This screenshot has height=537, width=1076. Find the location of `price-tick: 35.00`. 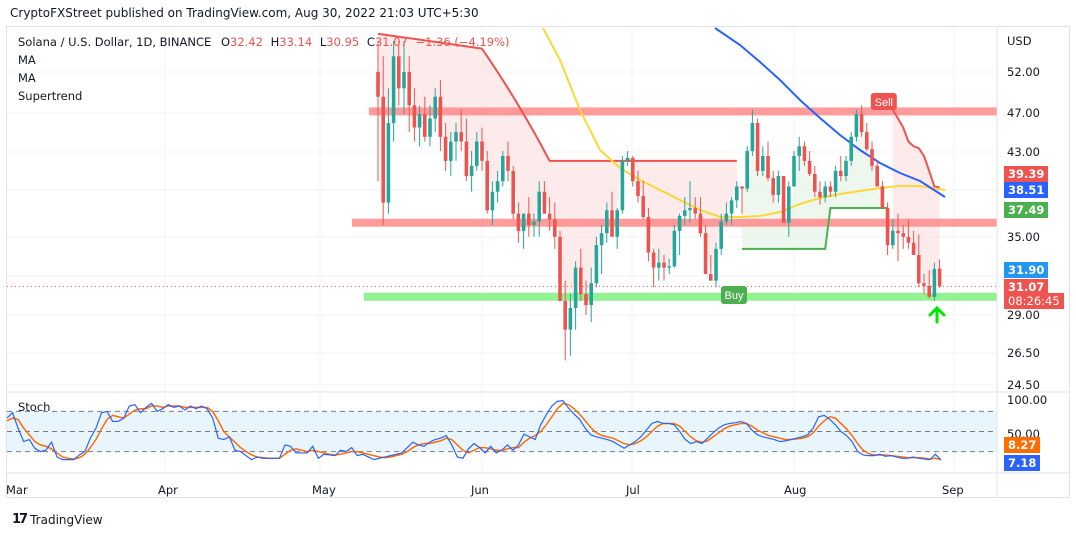

price-tick: 35.00 is located at coordinates (1023, 237).